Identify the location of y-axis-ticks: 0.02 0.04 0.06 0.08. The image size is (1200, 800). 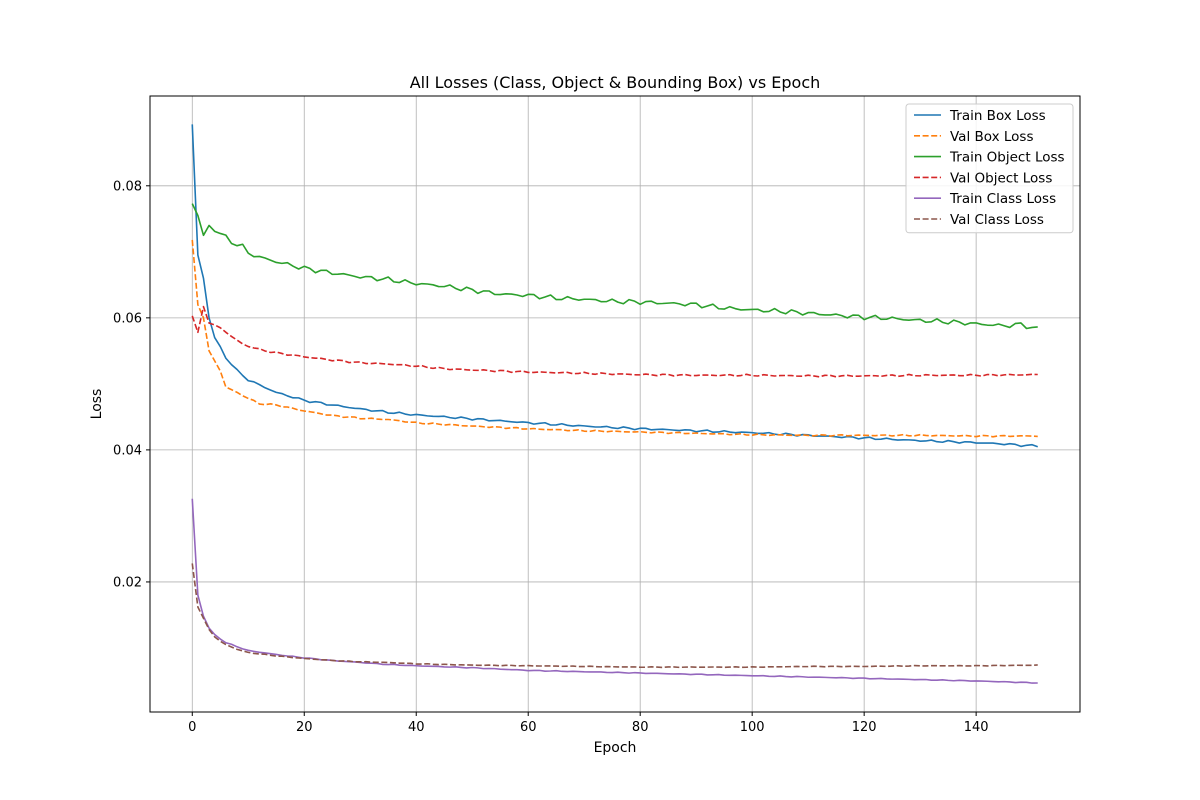
(131, 384).